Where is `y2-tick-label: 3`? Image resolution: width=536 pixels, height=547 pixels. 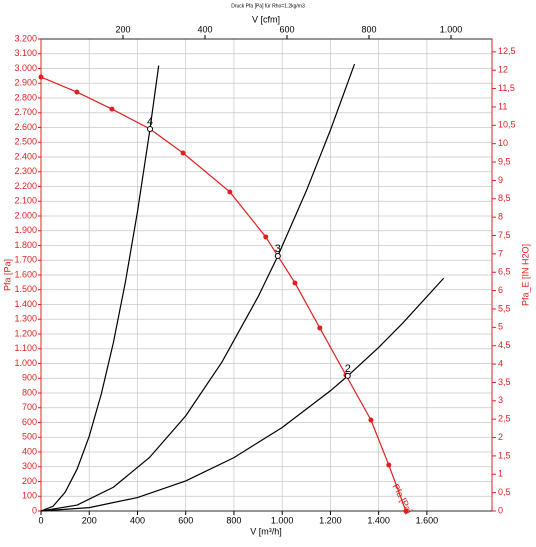
y2-tick-label: 3 is located at coordinates (500, 400).